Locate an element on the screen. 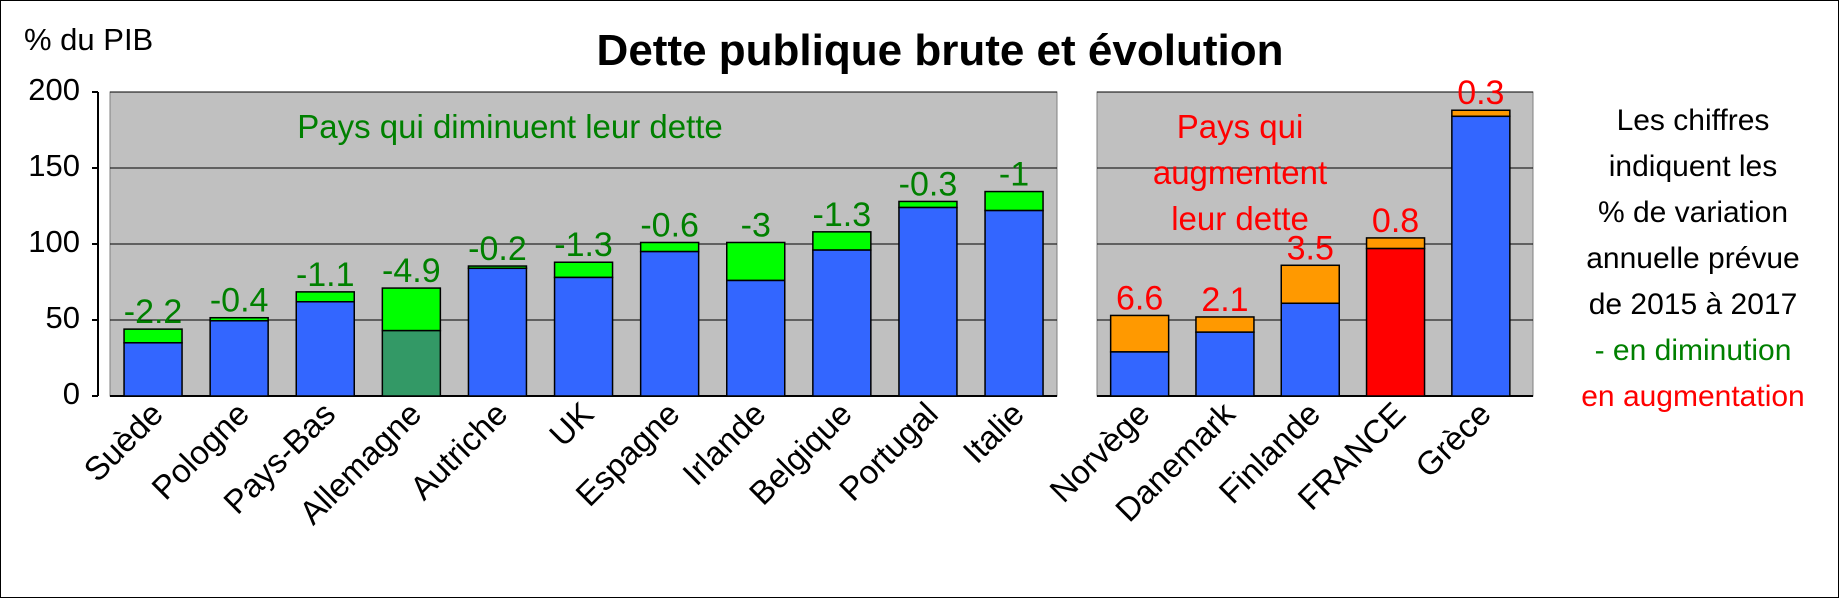 This screenshot has height=598, width=1839. bar-annotation: -0.3 is located at coordinates (928, 184).